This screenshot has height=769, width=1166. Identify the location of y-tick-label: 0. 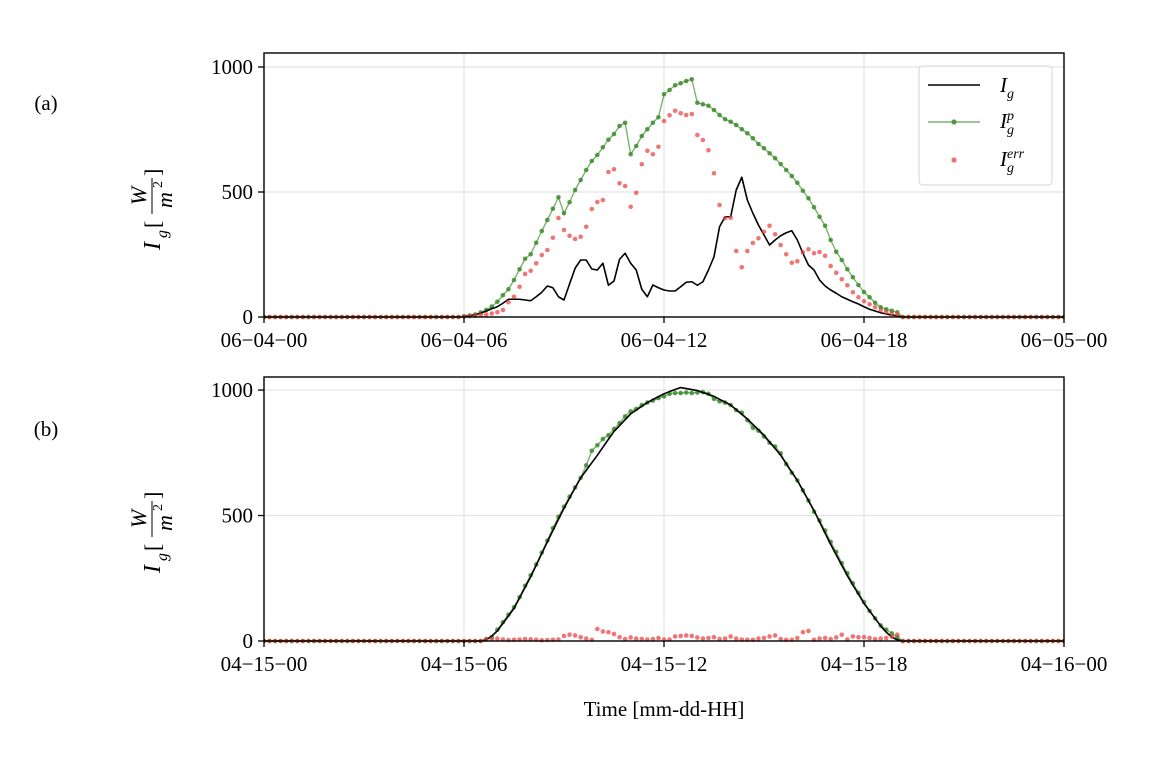
(248, 641).